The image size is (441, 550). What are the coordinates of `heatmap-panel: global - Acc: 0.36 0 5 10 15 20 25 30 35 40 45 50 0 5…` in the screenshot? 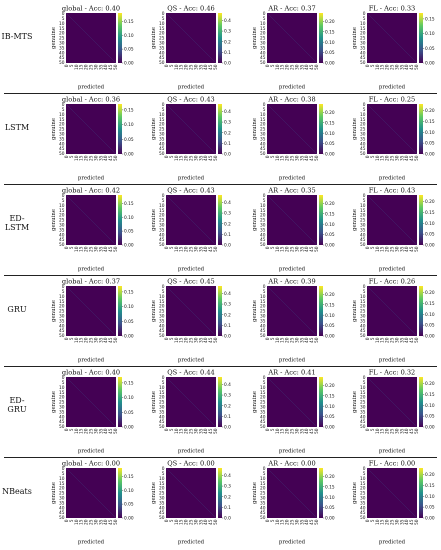 It's located at (85, 138).